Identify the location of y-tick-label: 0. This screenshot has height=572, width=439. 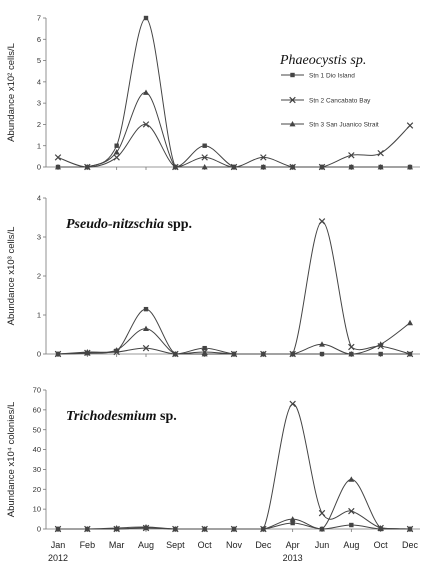
(39, 354).